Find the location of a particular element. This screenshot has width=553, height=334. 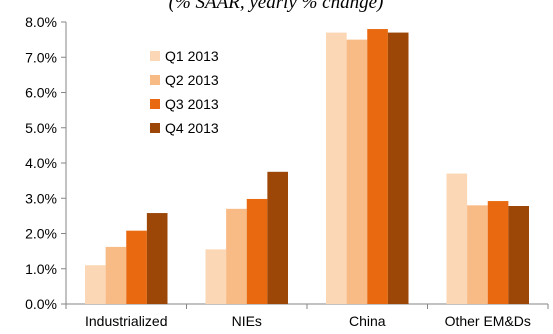

x-axis: Industrialized NIEs China Other EM&Ds is located at coordinates (307, 316).